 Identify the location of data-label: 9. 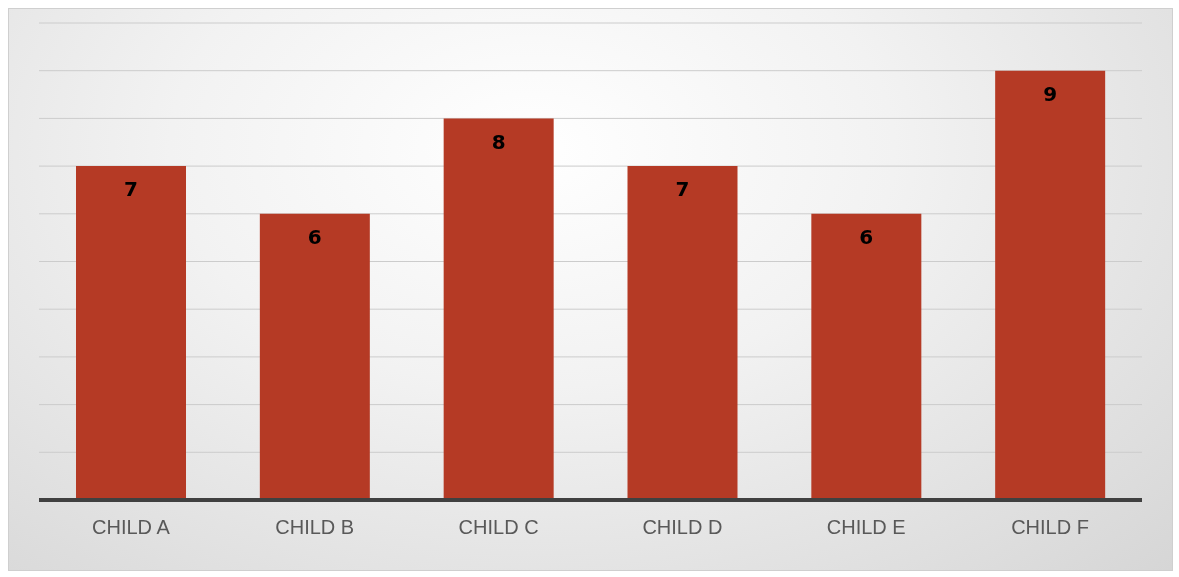
(1050, 93).